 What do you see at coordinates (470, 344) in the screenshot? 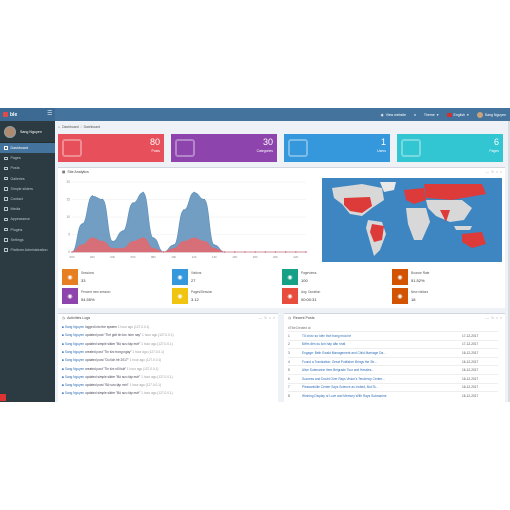
I see `post-date: 17-12-2017` at bounding box center [470, 344].